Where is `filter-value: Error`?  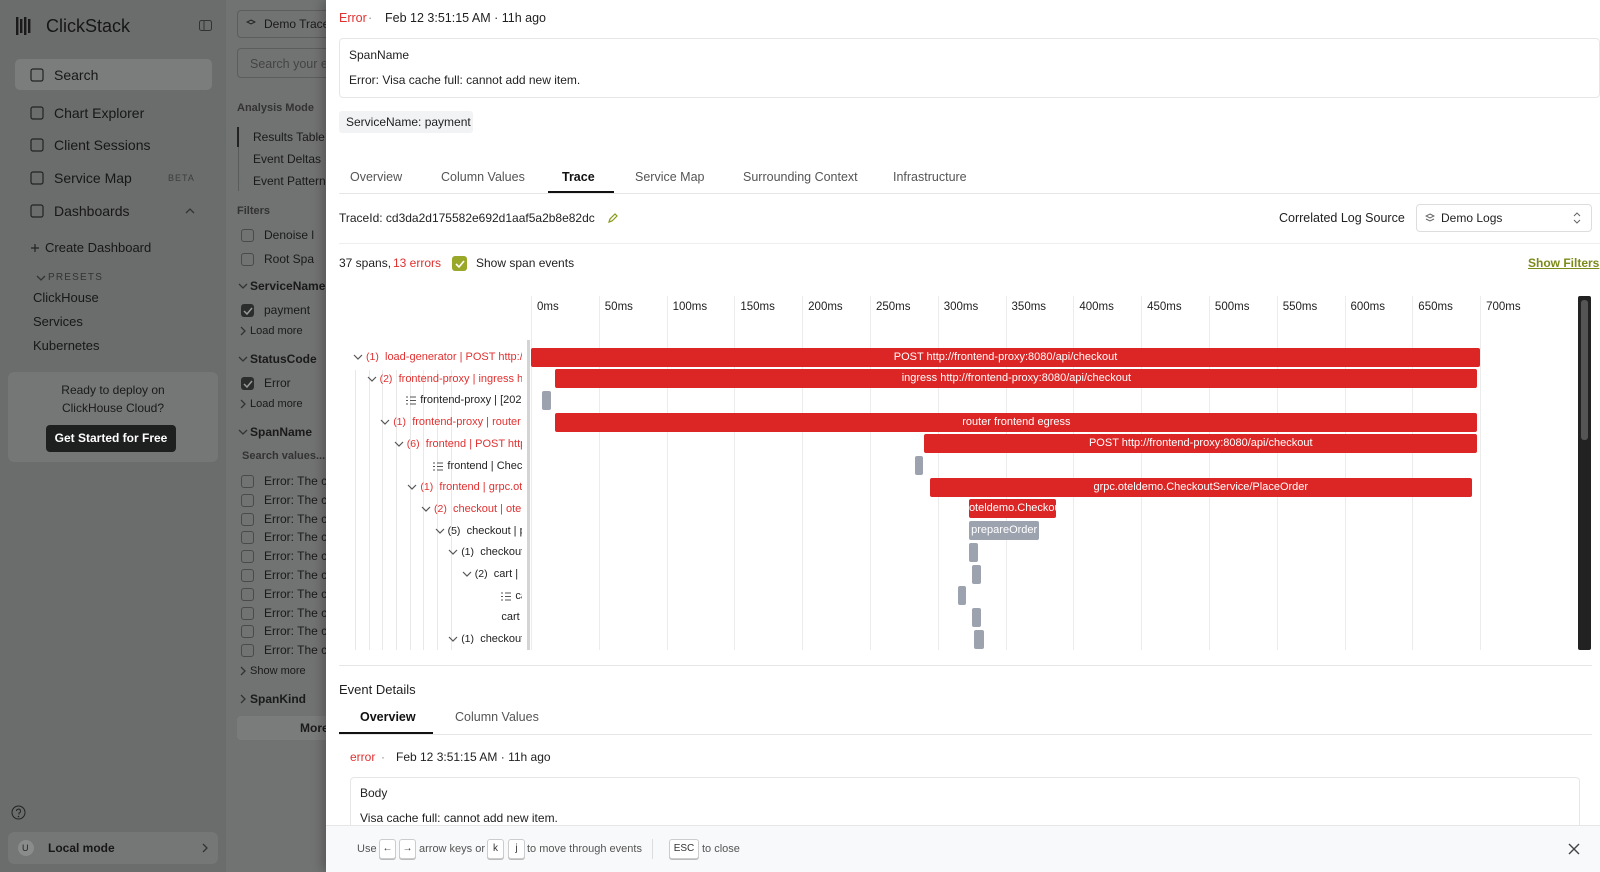
filter-value: Error is located at coordinates (277, 383).